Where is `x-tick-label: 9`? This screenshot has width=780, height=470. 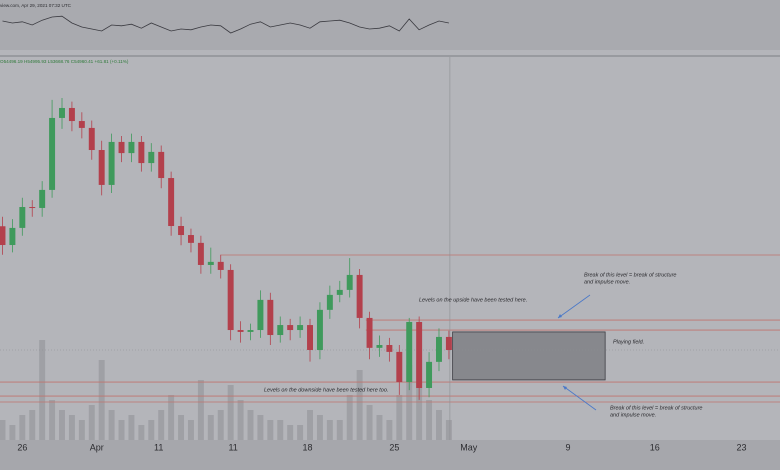
x-tick-label: 9 is located at coordinates (567, 447).